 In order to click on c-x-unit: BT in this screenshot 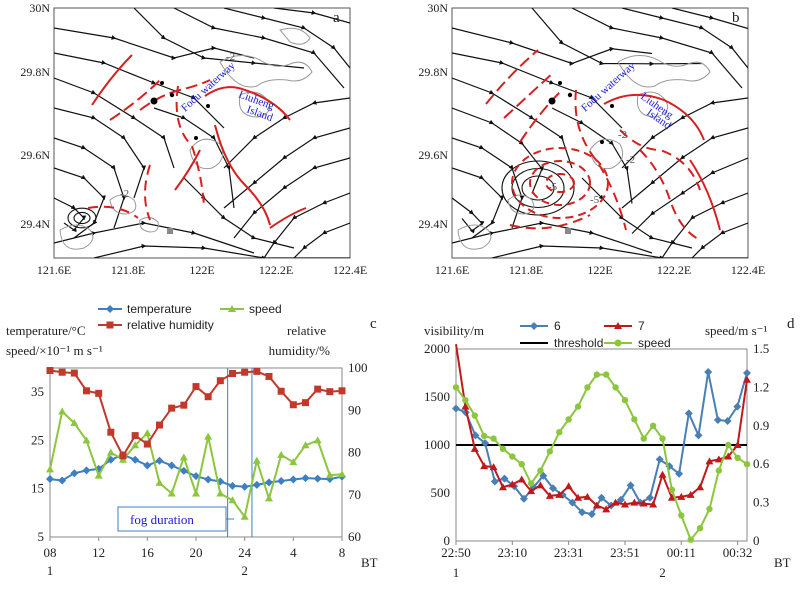, I will do `click(369, 562)`.